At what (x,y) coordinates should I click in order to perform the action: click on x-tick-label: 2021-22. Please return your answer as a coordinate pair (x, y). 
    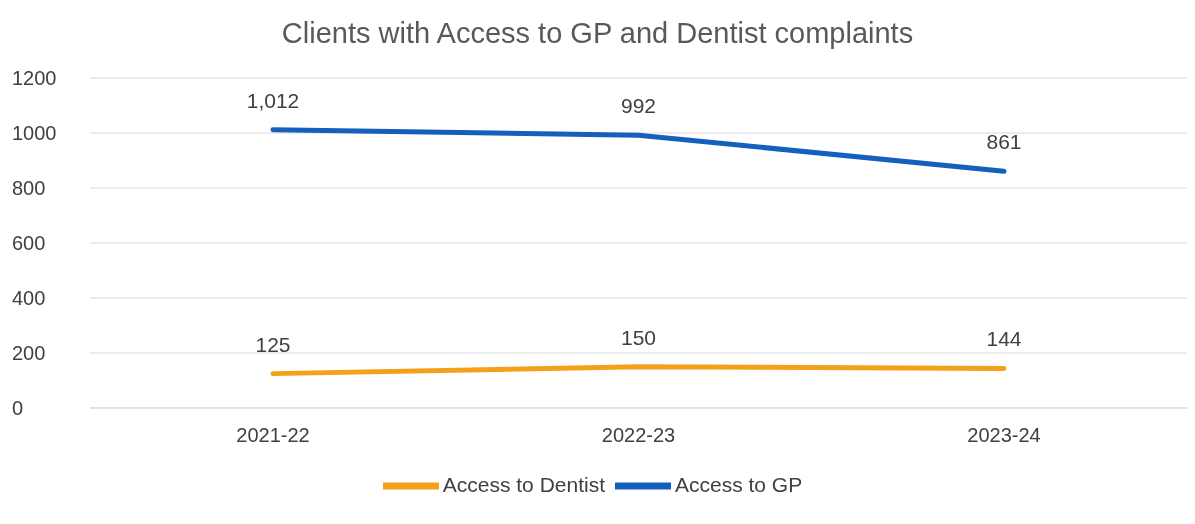
    Looking at the image, I should click on (273, 435).